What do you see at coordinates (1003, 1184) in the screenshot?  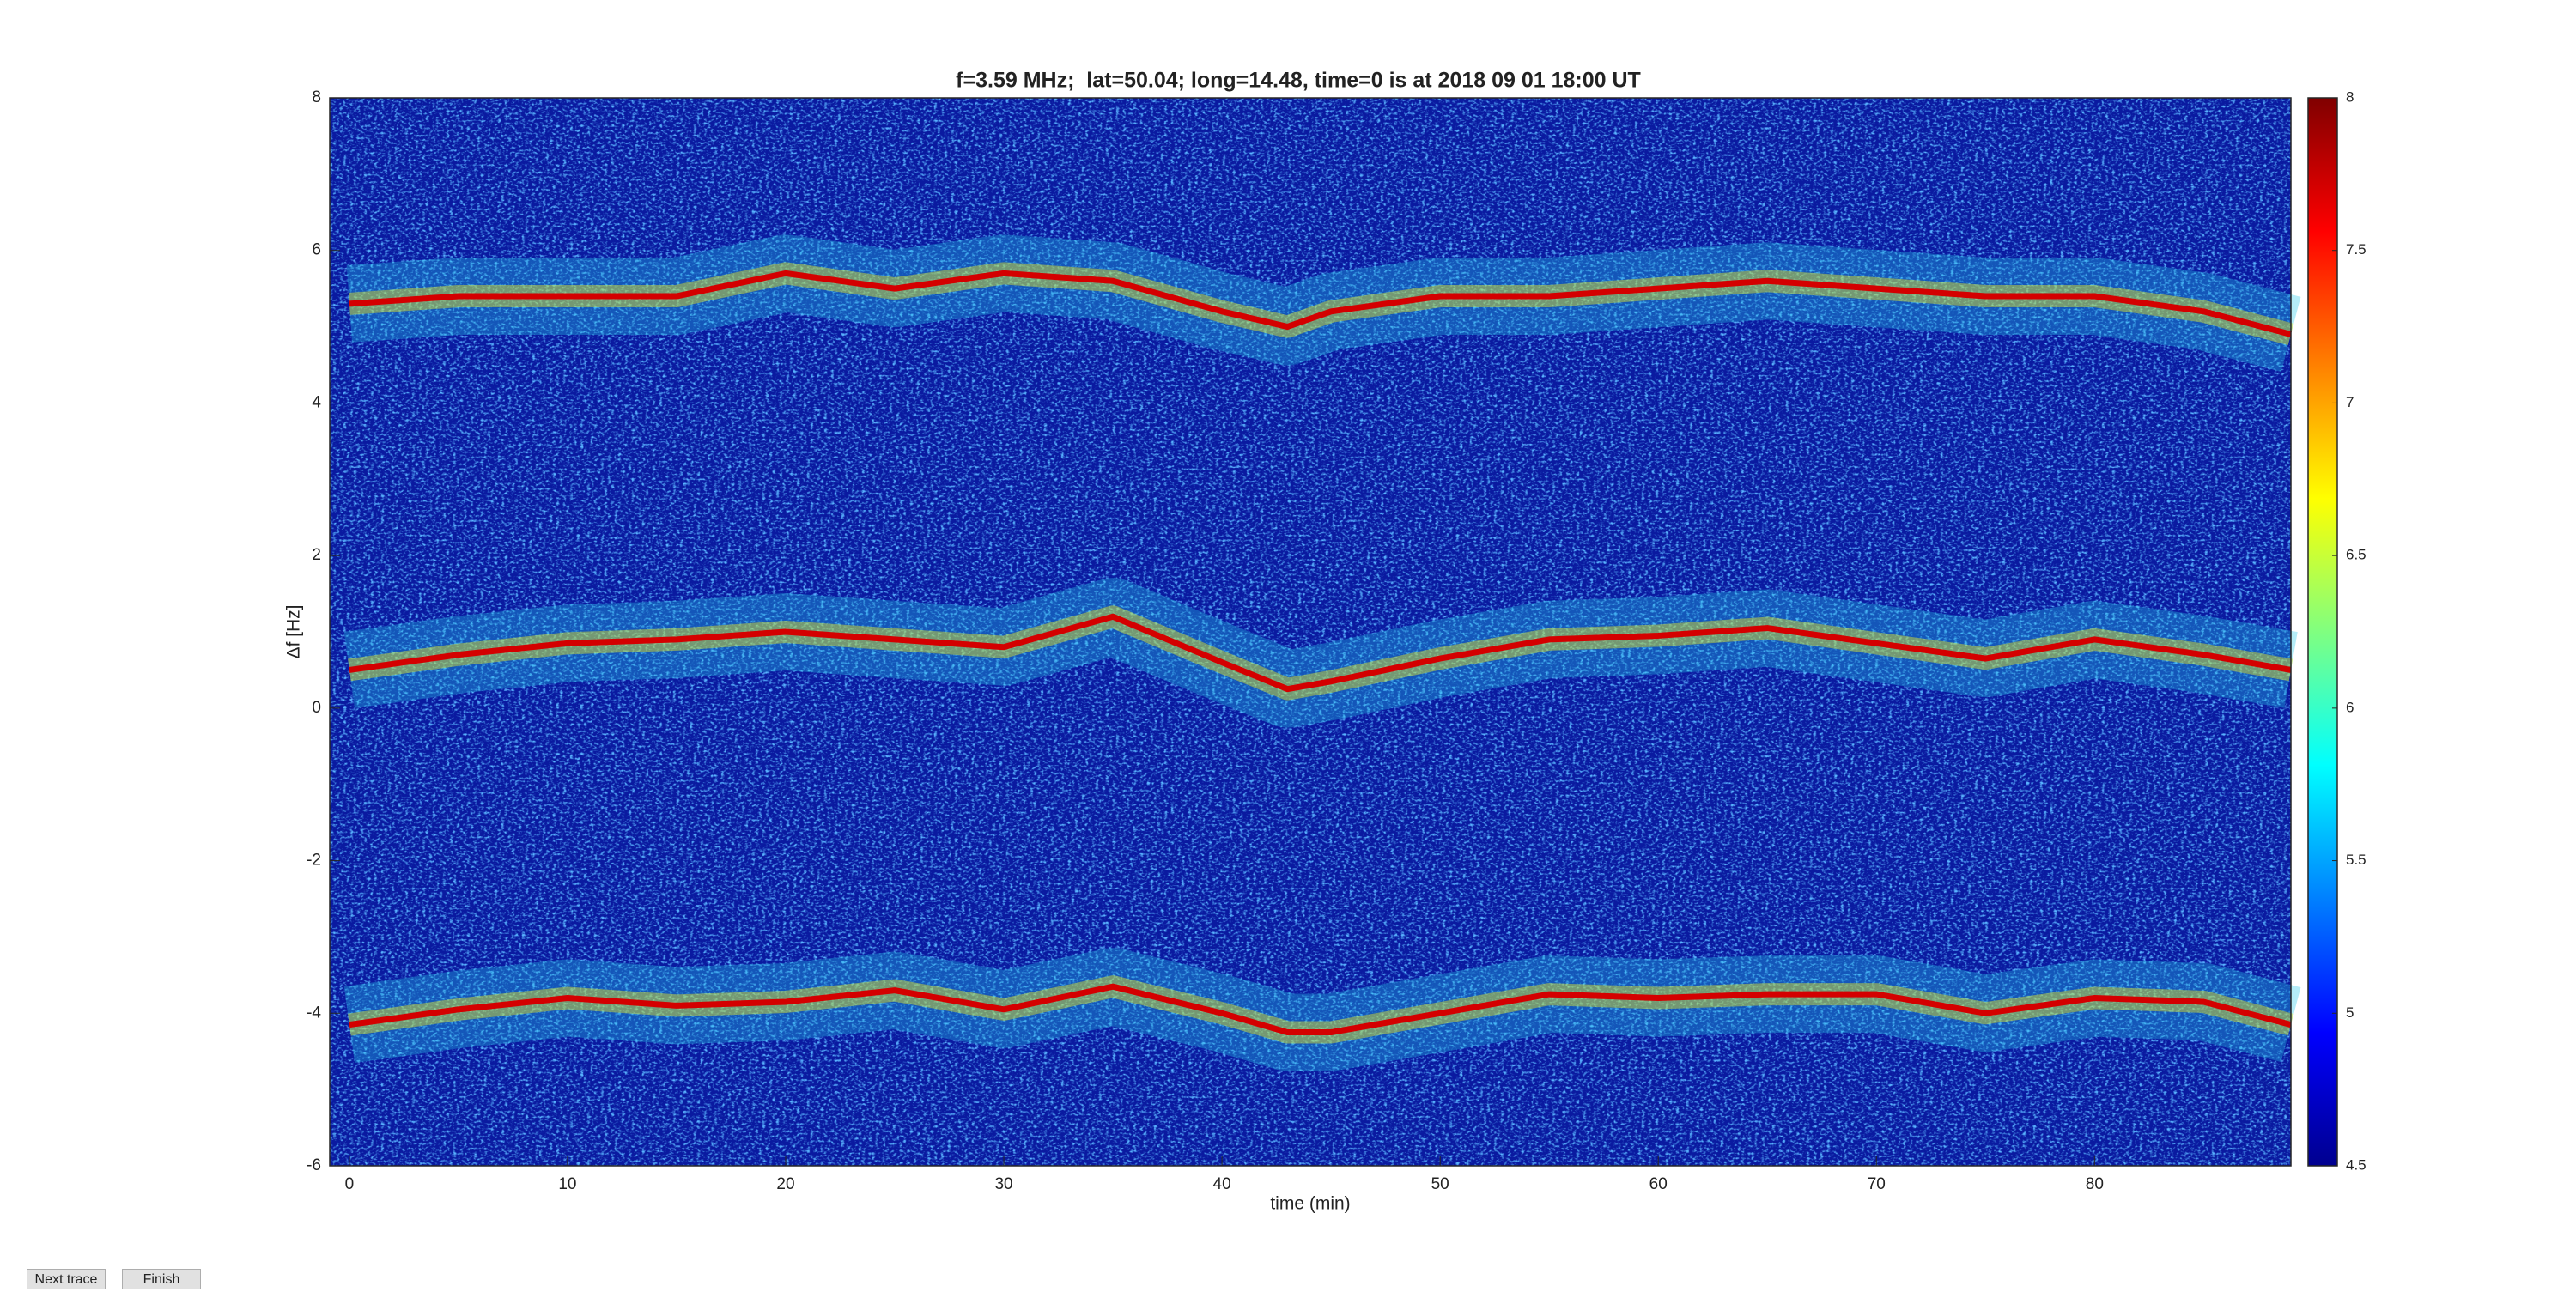 I see `x-tick-label: 30` at bounding box center [1003, 1184].